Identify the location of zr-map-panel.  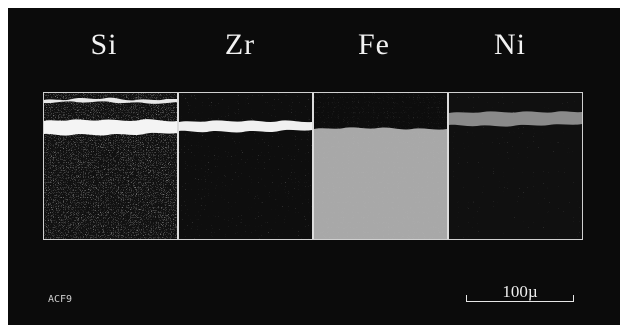
(245, 166).